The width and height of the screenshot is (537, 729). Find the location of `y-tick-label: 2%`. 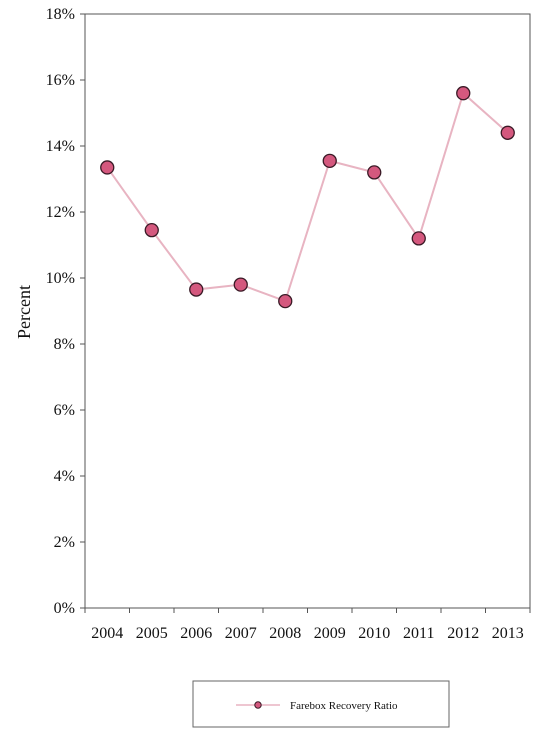

y-tick-label: 2% is located at coordinates (64, 542).